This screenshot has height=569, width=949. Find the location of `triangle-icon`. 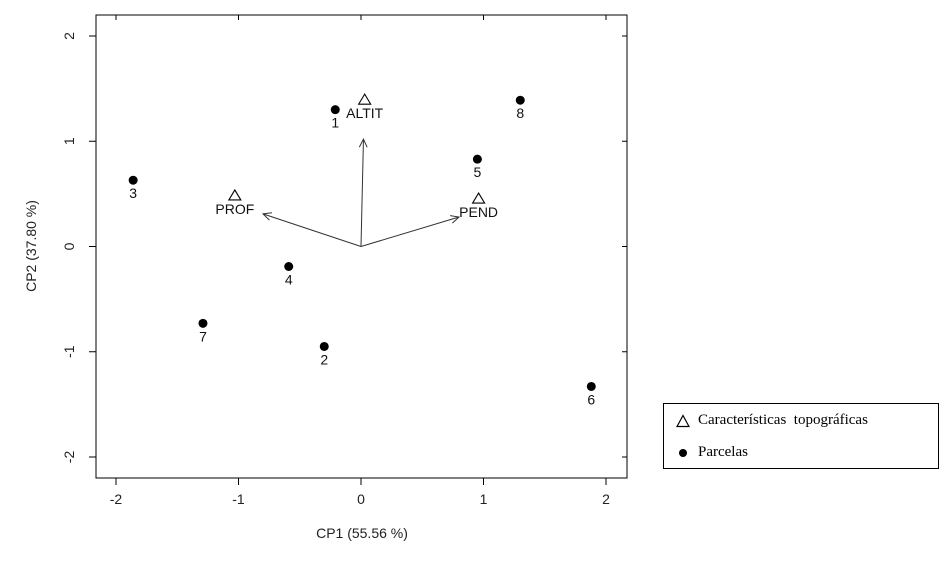

triangle-icon is located at coordinates (683, 420).